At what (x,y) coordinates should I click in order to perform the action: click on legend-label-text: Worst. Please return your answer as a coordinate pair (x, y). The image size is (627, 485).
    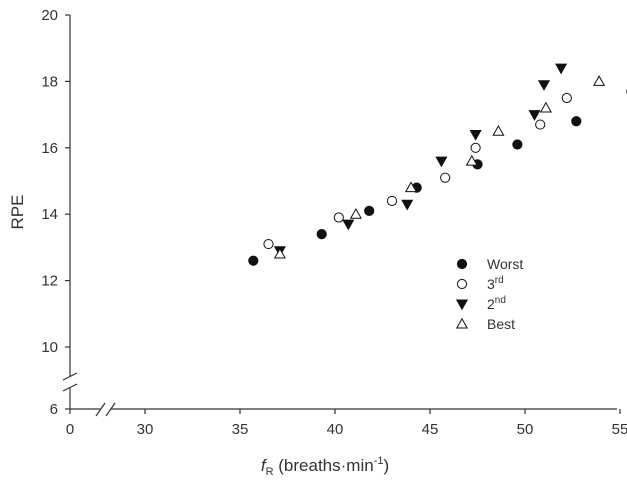
    Looking at the image, I should click on (505, 264).